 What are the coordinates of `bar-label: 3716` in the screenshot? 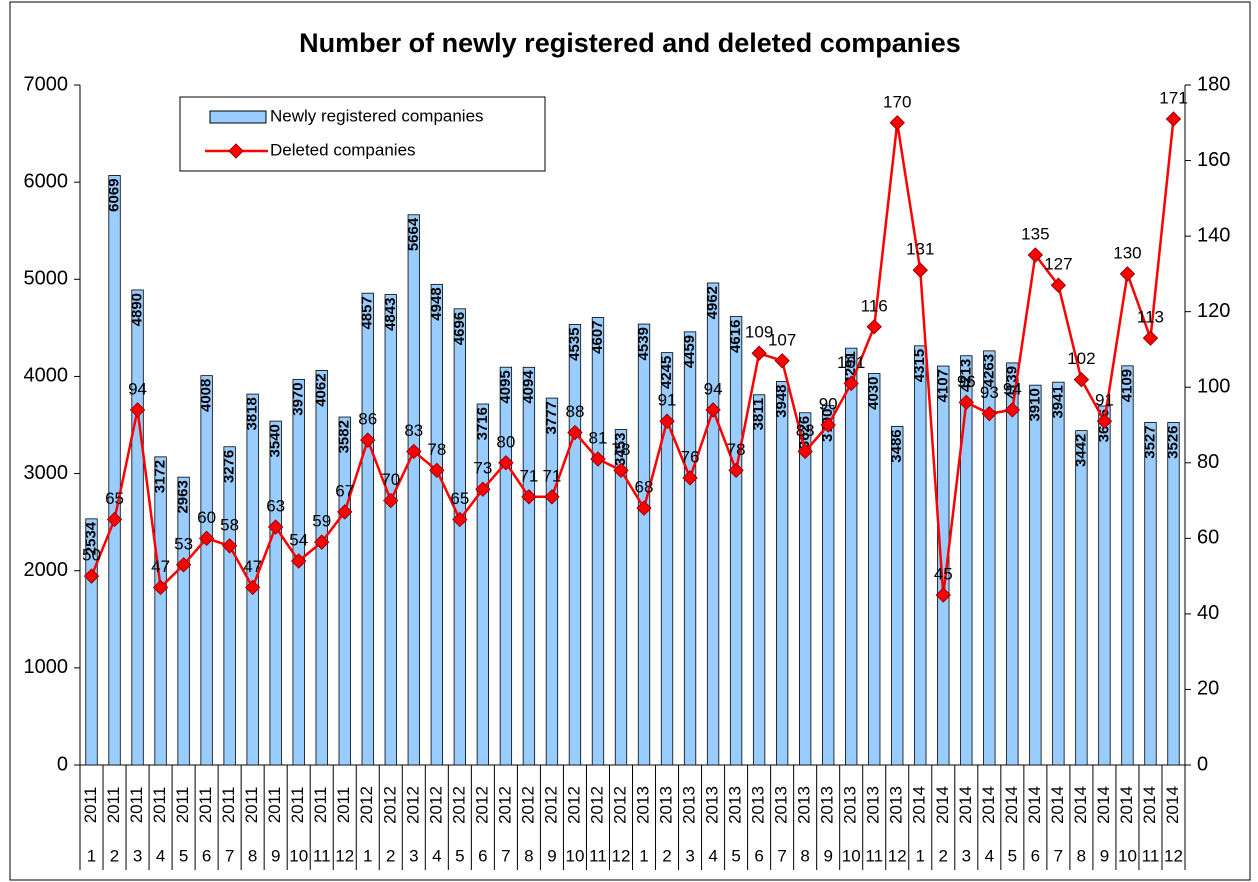 It's located at (482, 423).